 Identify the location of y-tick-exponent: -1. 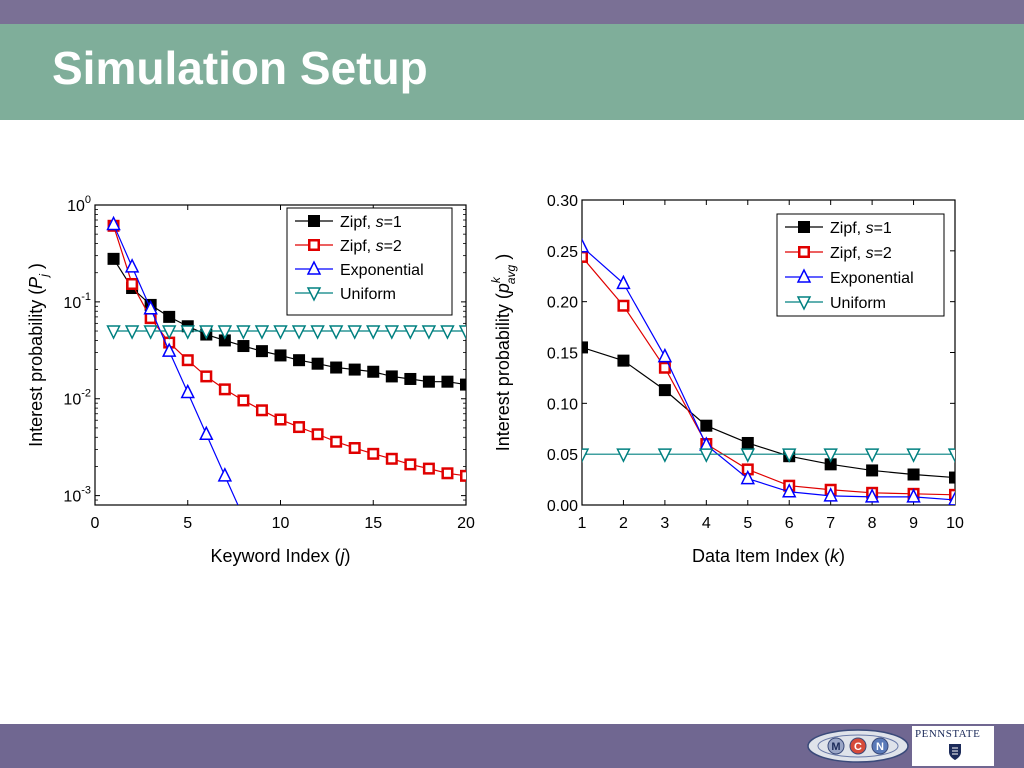
(86, 297).